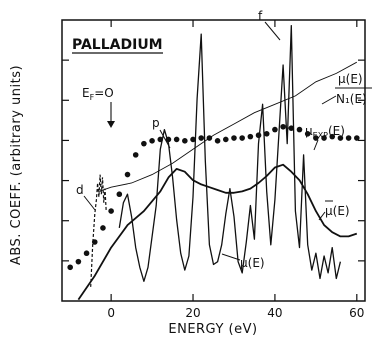 The width and height of the screenshot is (373, 345). I want to click on label-f-leader, so click(272, 31).